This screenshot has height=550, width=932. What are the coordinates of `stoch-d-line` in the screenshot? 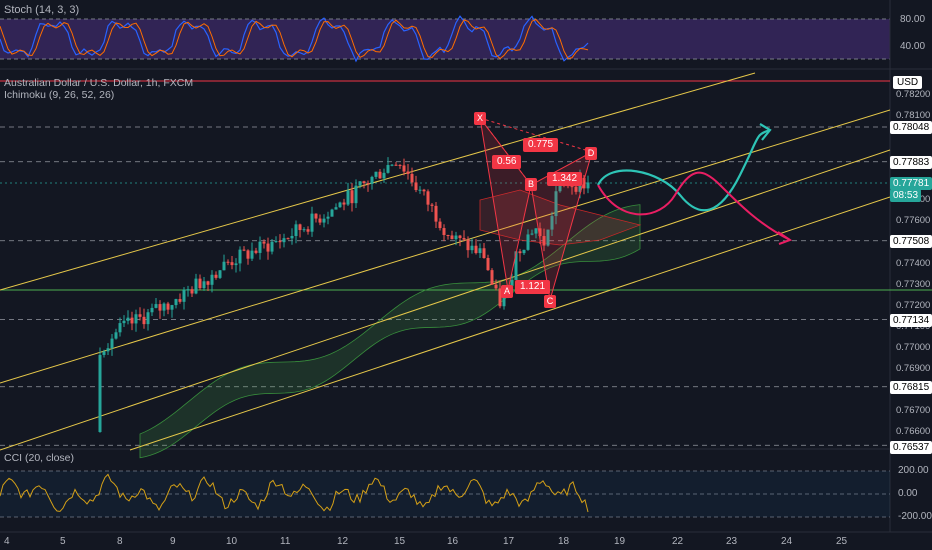 It's located at (294, 39).